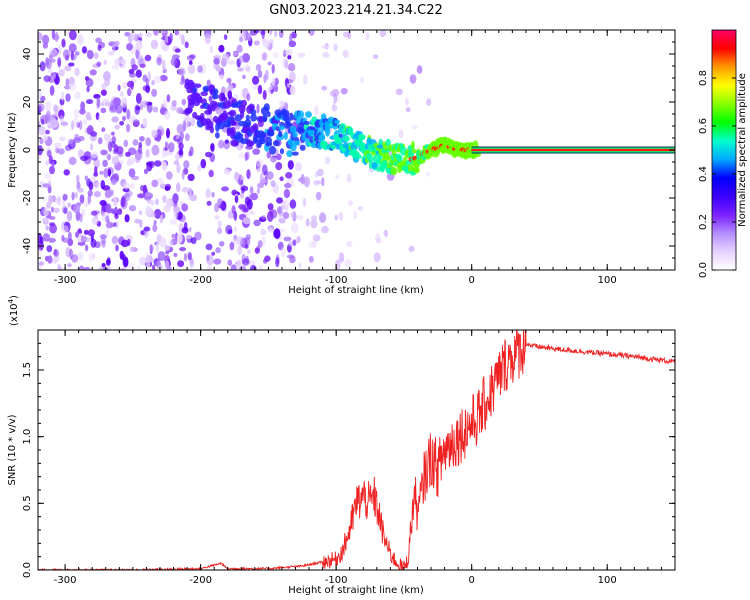 Image resolution: width=750 pixels, height=600 pixels. Describe the element at coordinates (607, 280) in the screenshot. I see `spectrogram-x-tick-label: 100` at that location.